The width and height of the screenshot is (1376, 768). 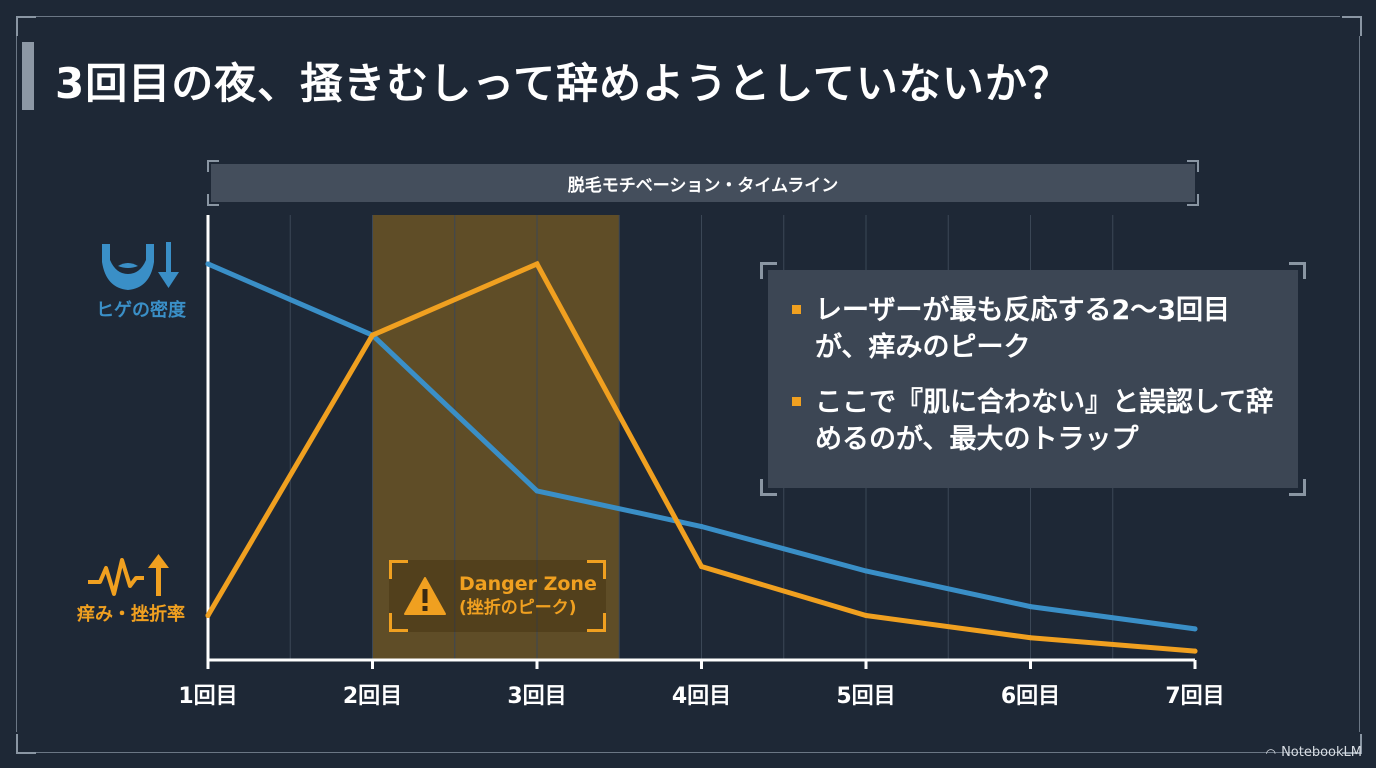 What do you see at coordinates (213, 166) in the screenshot?
I see `banner-corner-tl` at bounding box center [213, 166].